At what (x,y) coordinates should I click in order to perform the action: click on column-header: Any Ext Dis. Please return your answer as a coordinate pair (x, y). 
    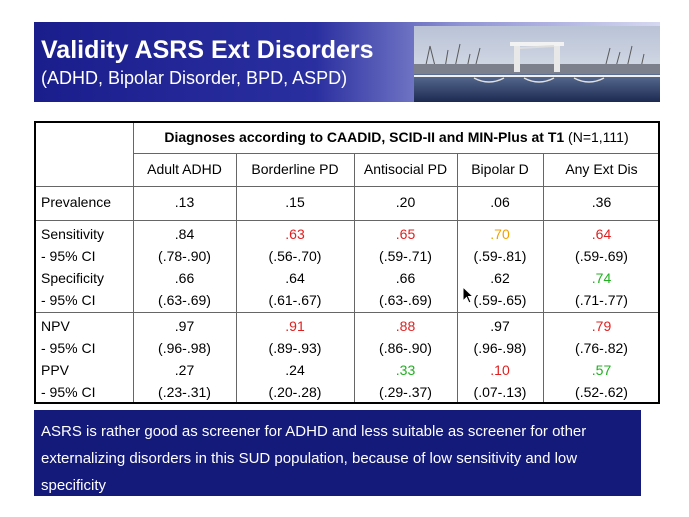
    Looking at the image, I should click on (601, 169).